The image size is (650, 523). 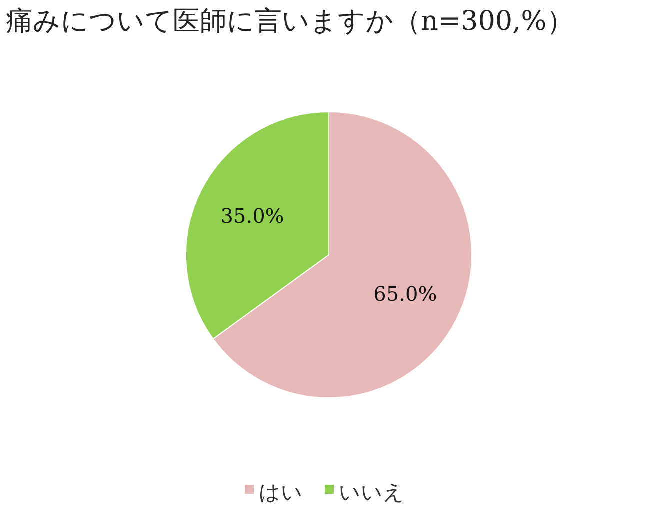 What do you see at coordinates (252, 216) in the screenshot?
I see `data-label: 35.0%` at bounding box center [252, 216].